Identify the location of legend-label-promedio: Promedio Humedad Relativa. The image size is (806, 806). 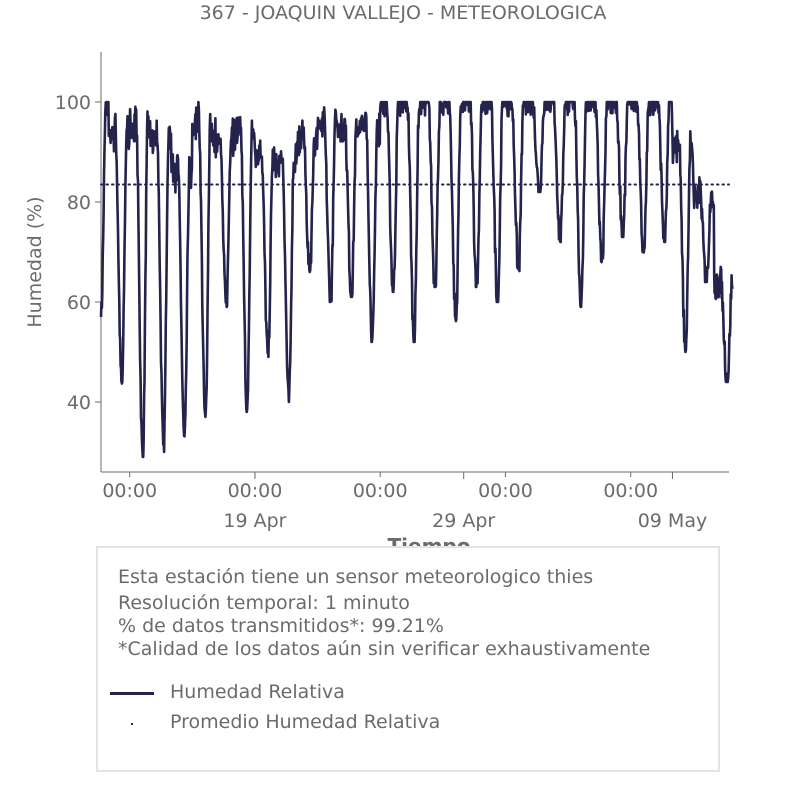
(305, 722).